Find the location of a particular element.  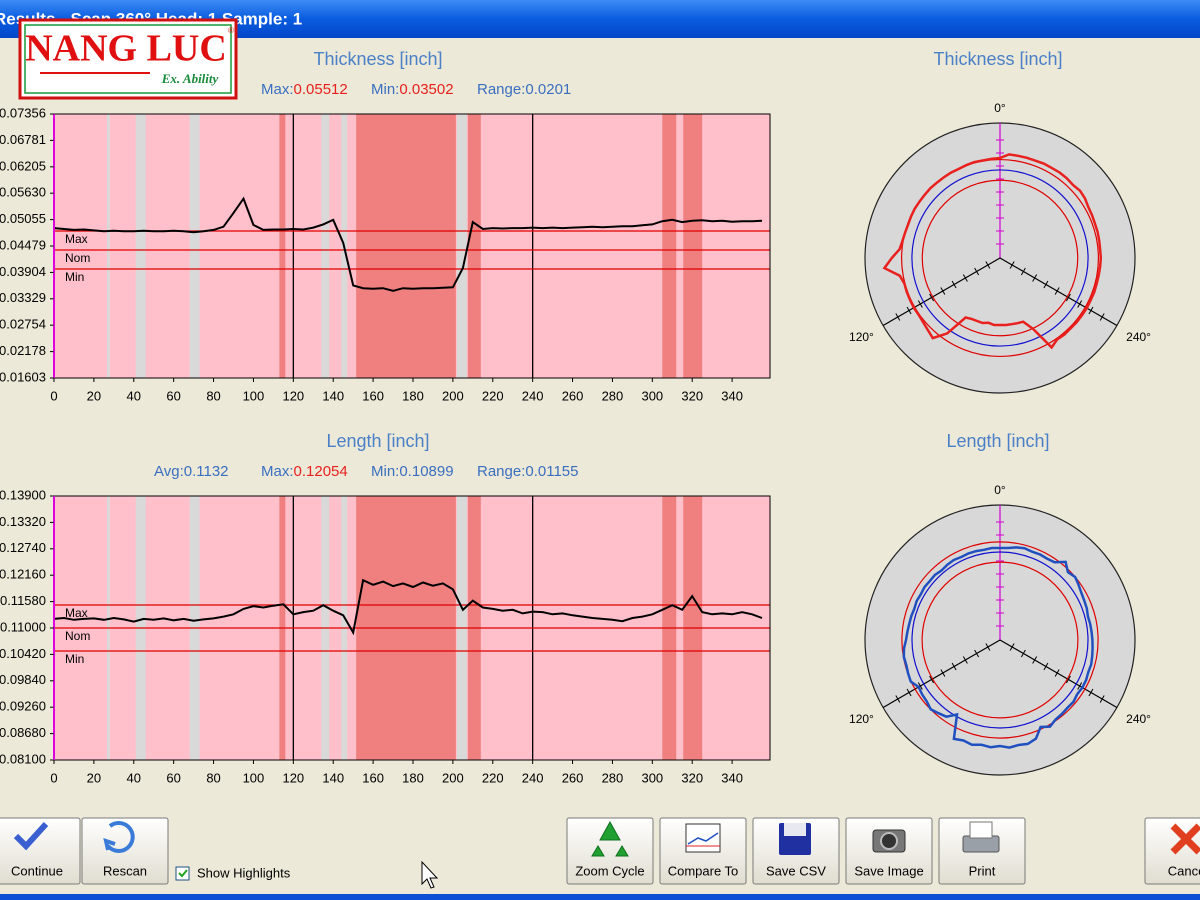

data-line is located at coordinates (408, 244).